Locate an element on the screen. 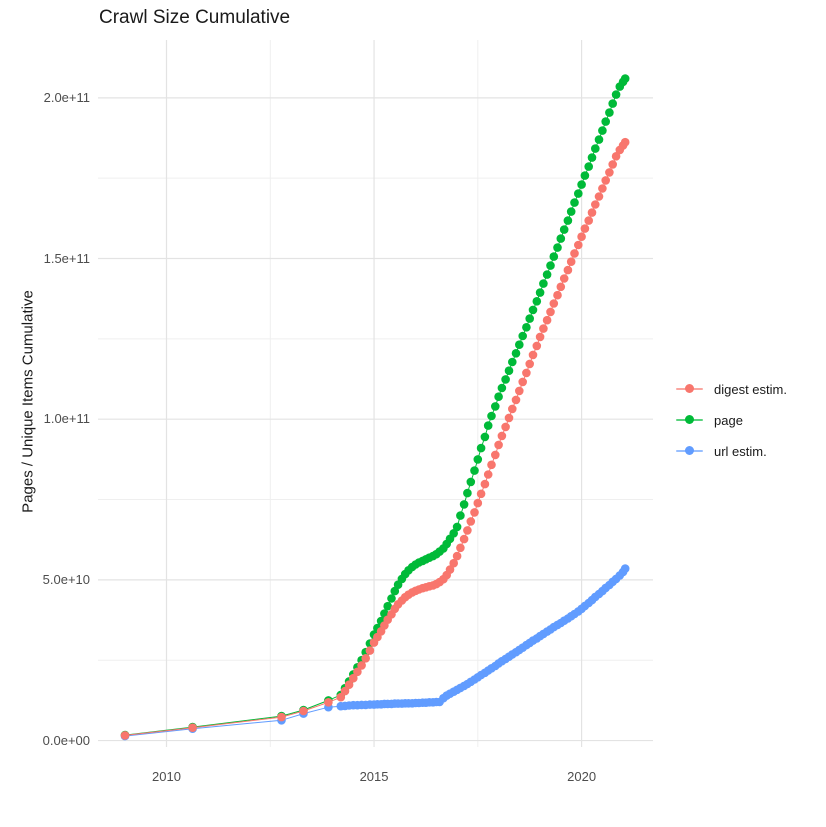 The width and height of the screenshot is (826, 827). legend-label: url estim. is located at coordinates (740, 451).